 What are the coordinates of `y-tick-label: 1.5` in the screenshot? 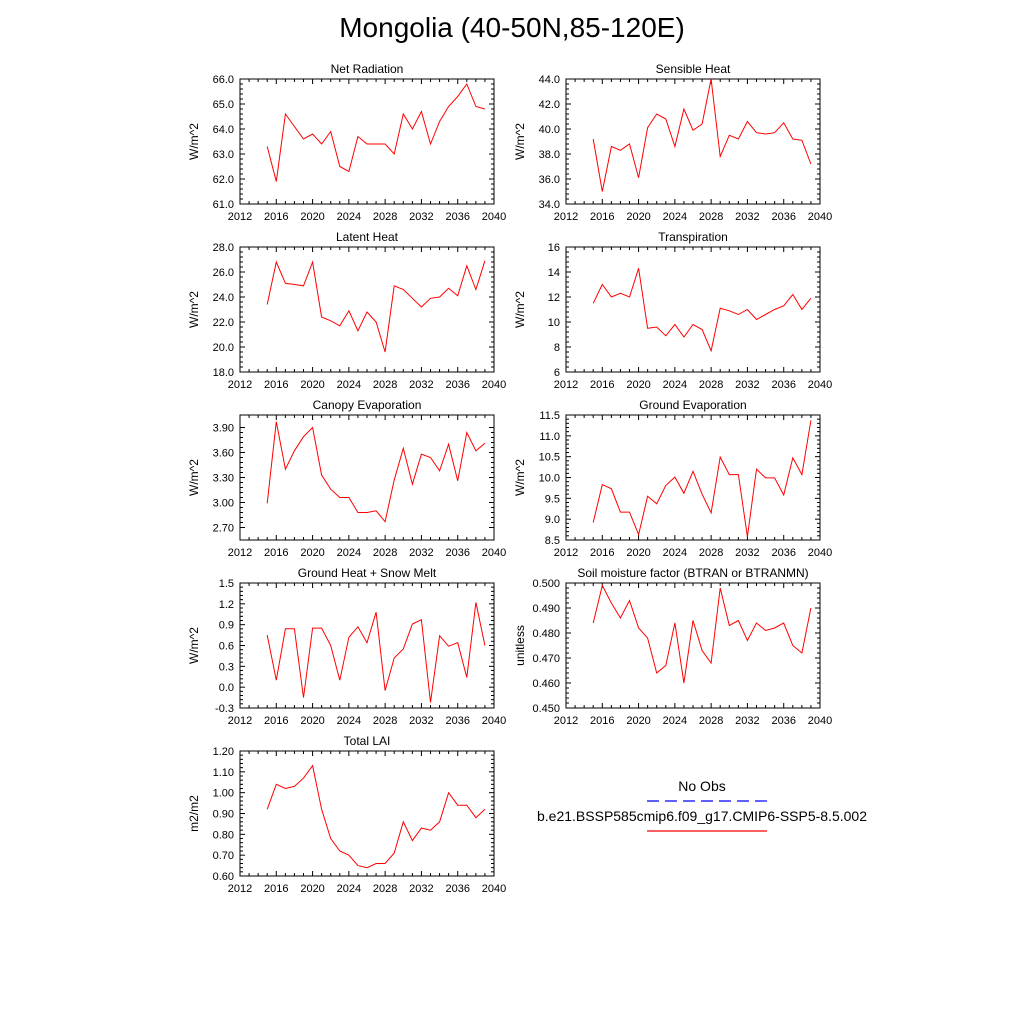 It's located at (226, 584).